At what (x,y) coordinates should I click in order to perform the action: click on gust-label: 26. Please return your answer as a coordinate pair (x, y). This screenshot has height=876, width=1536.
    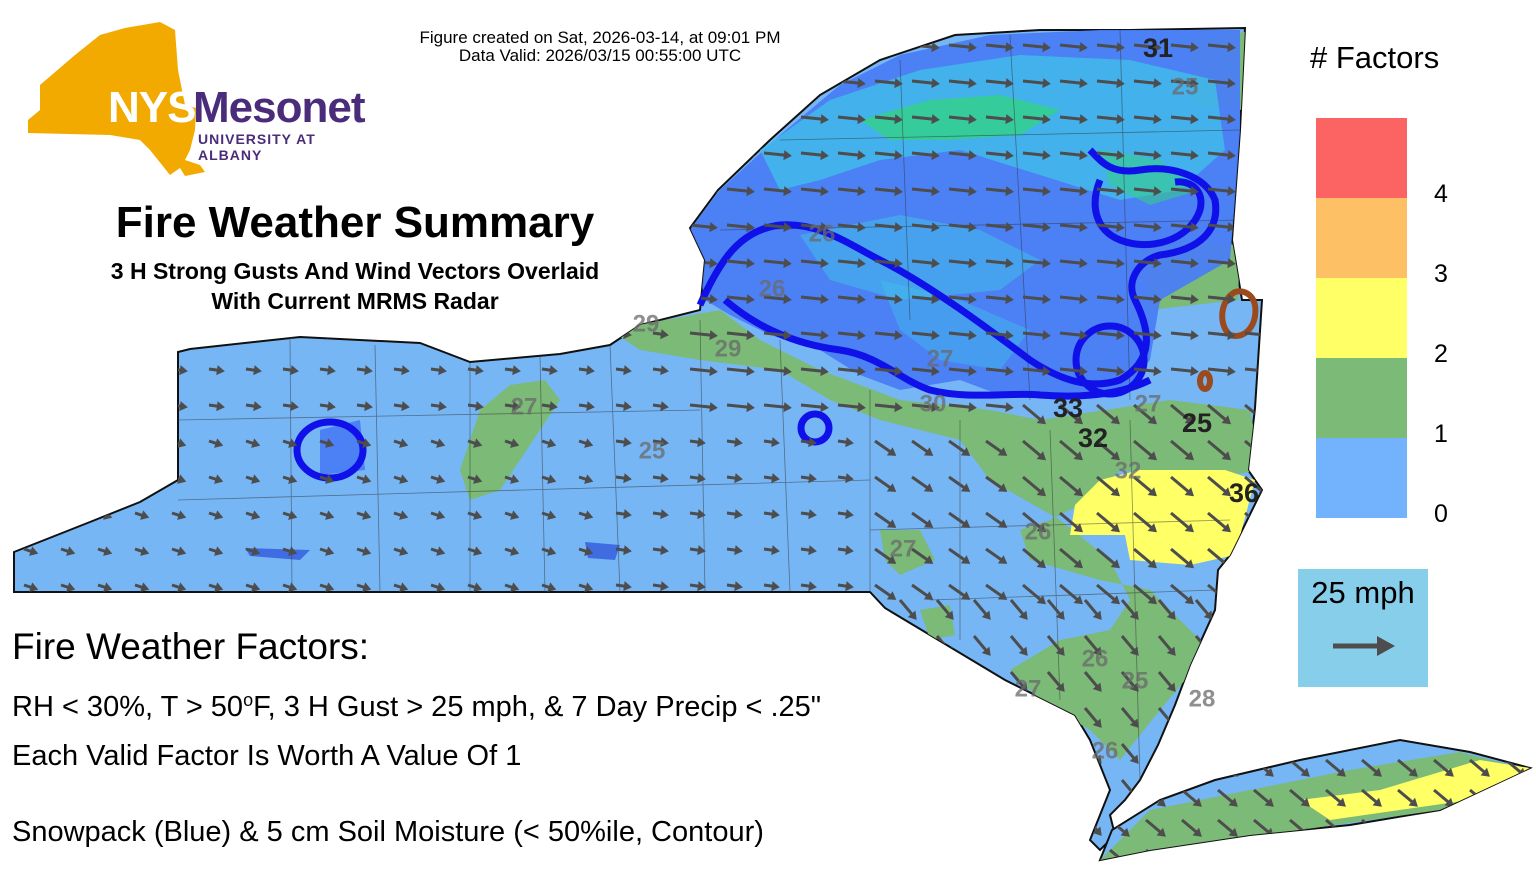
    Looking at the image, I should click on (1105, 750).